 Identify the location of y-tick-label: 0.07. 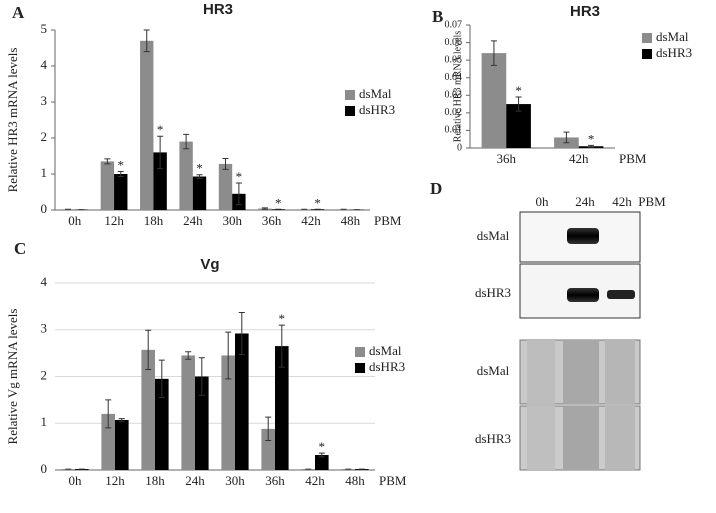
(454, 24).